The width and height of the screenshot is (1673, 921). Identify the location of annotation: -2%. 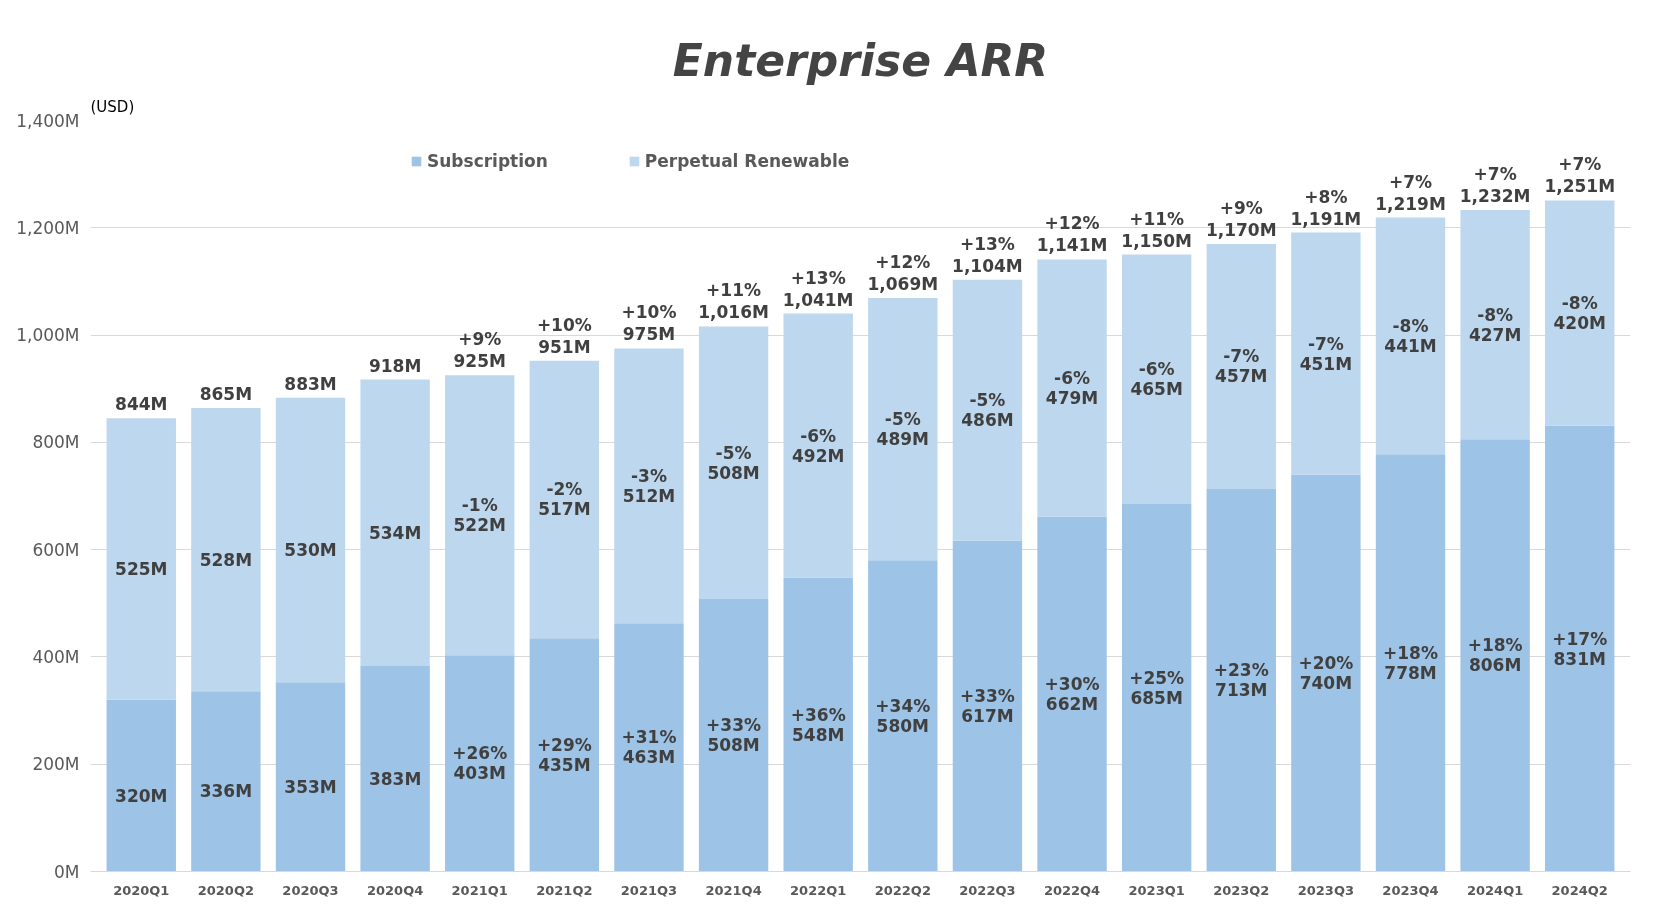
(564, 489).